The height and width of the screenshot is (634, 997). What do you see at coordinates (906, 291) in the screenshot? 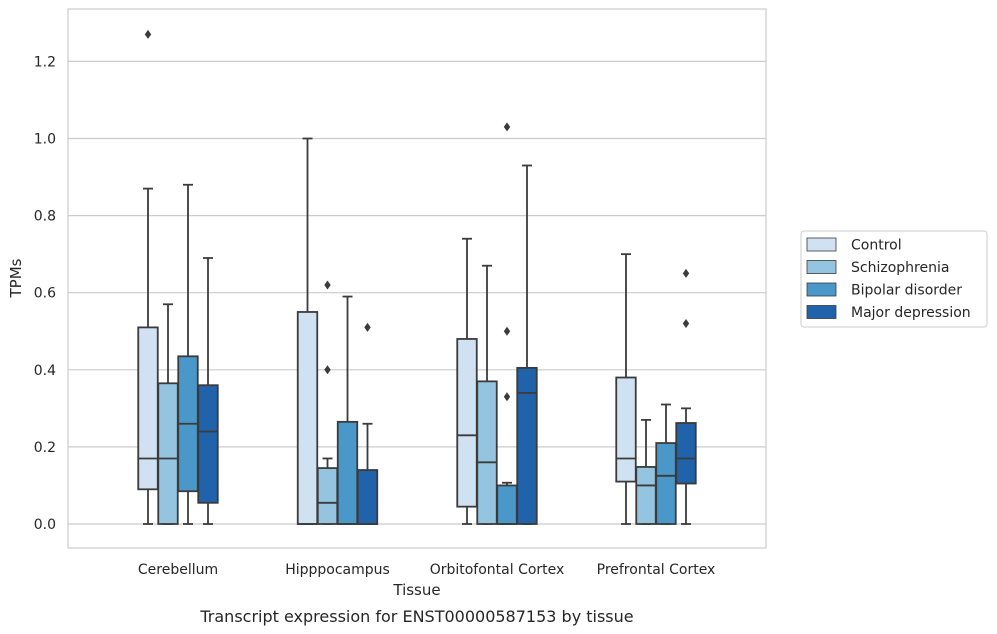
I see `legend-label: Bipolar disorder` at bounding box center [906, 291].